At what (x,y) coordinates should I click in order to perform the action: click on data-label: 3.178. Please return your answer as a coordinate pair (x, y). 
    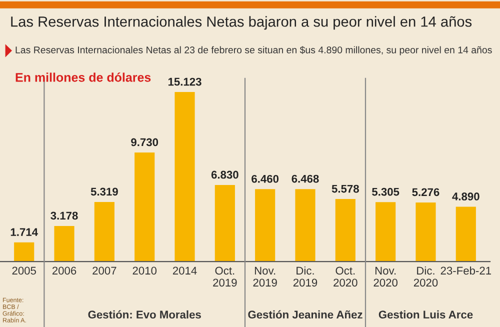
    Looking at the image, I should click on (64, 216).